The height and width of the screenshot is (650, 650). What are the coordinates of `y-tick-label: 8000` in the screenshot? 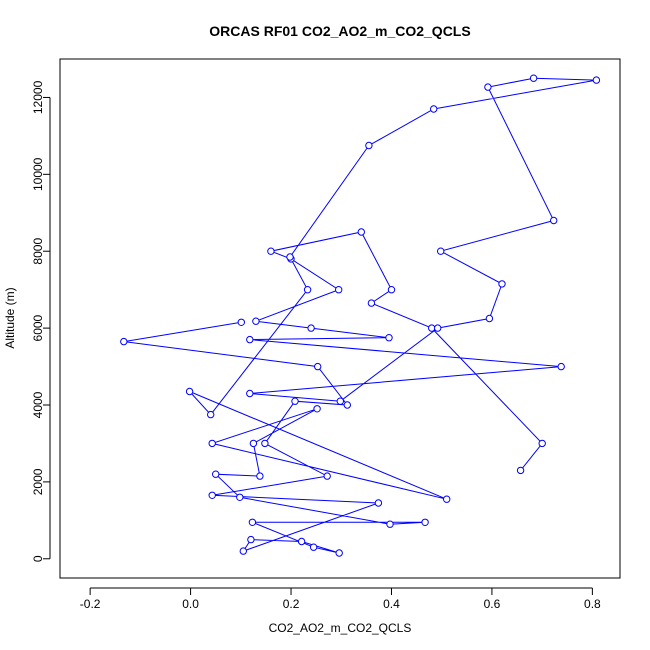 It's located at (38, 251).